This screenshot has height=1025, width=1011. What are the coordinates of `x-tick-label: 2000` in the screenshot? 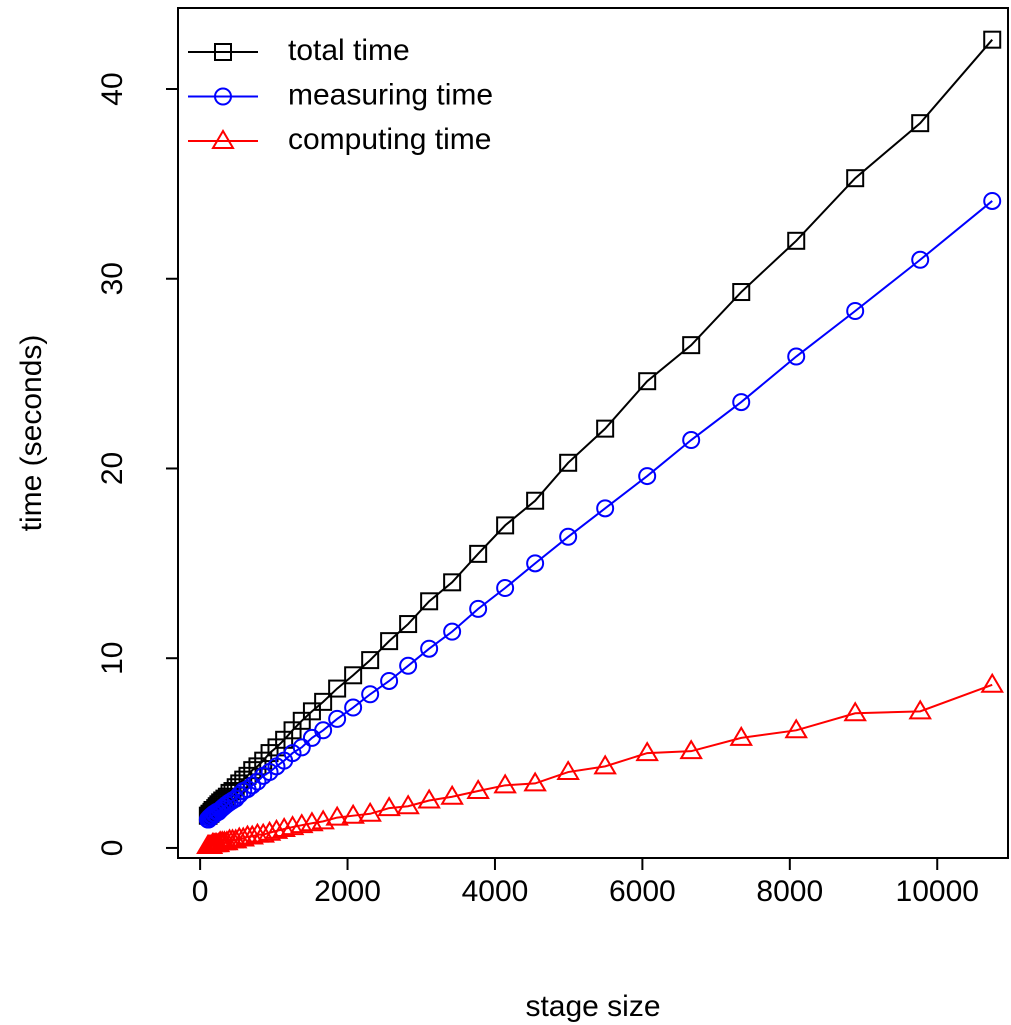 It's located at (347, 891).